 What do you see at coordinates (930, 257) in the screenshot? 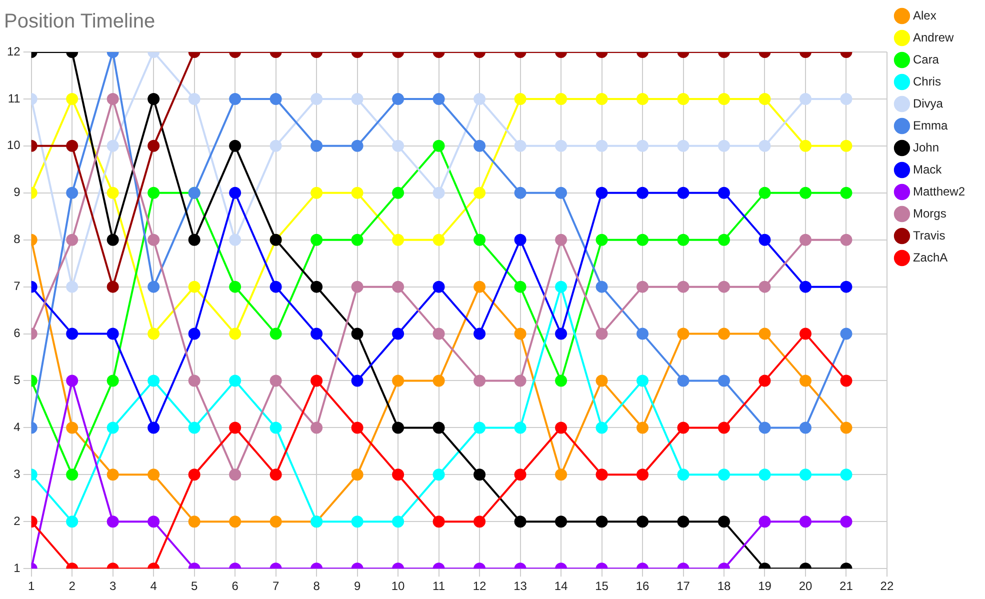
I see `legend-label: ZachA` at bounding box center [930, 257].